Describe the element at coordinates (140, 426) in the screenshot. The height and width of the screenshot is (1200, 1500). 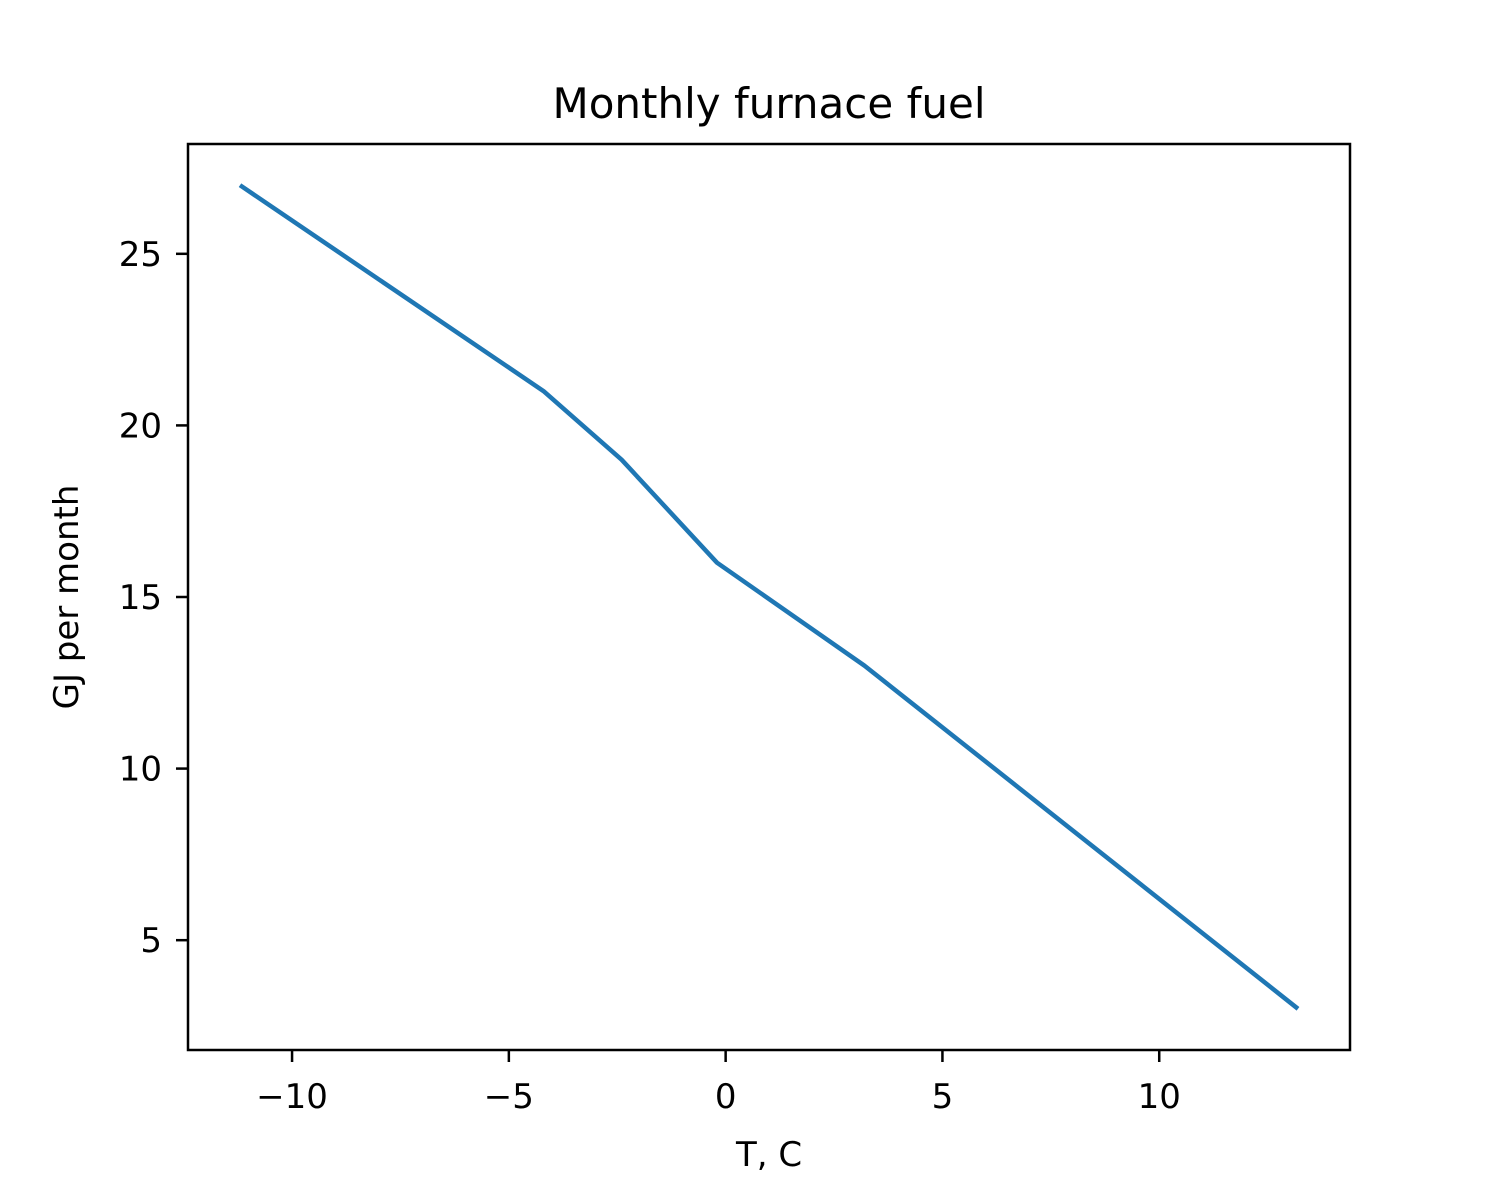
I see `y-tick-label: 20` at that location.